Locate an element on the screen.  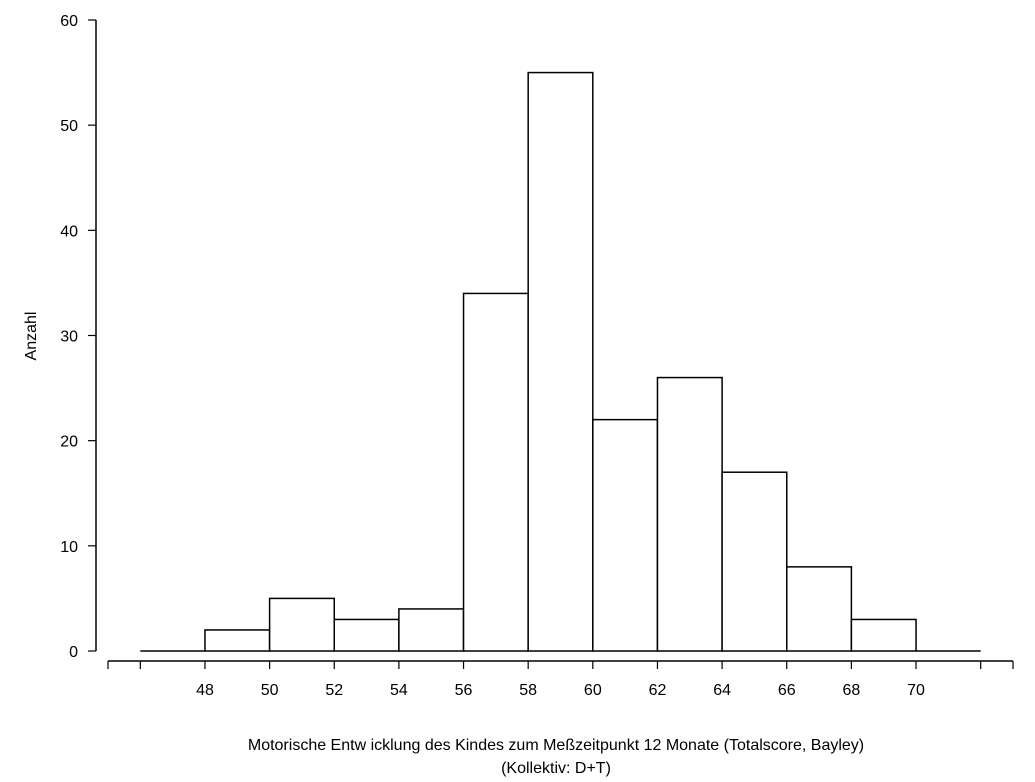
x-axis: 48 50 52 54 56 58 60 62 64 66 68 70 is located at coordinates (560, 680).